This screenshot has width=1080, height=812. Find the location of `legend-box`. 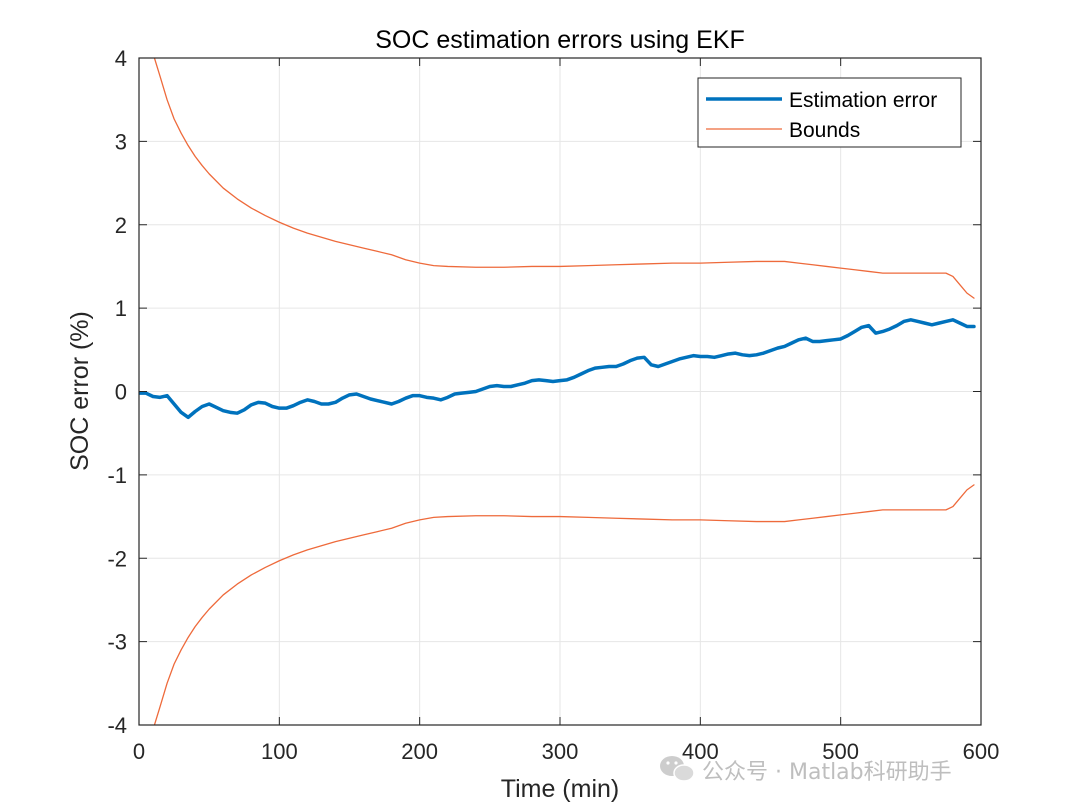

legend-box is located at coordinates (829, 112).